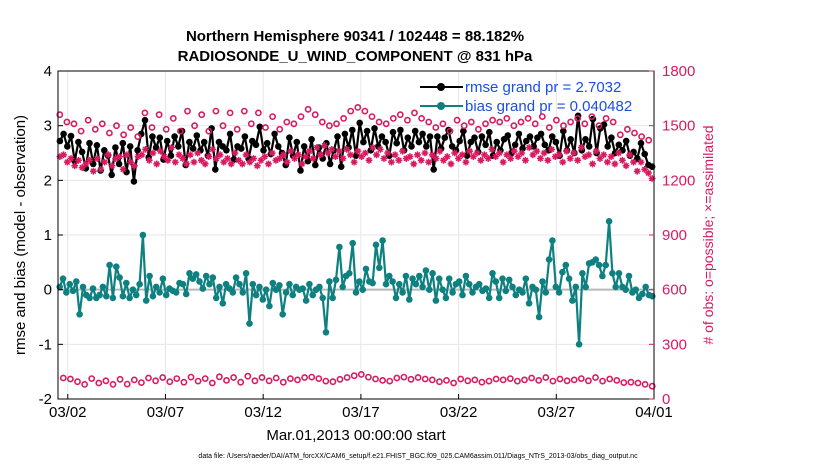 The height and width of the screenshot is (470, 830). I want to click on x-tick-label: 03/12, so click(263, 412).